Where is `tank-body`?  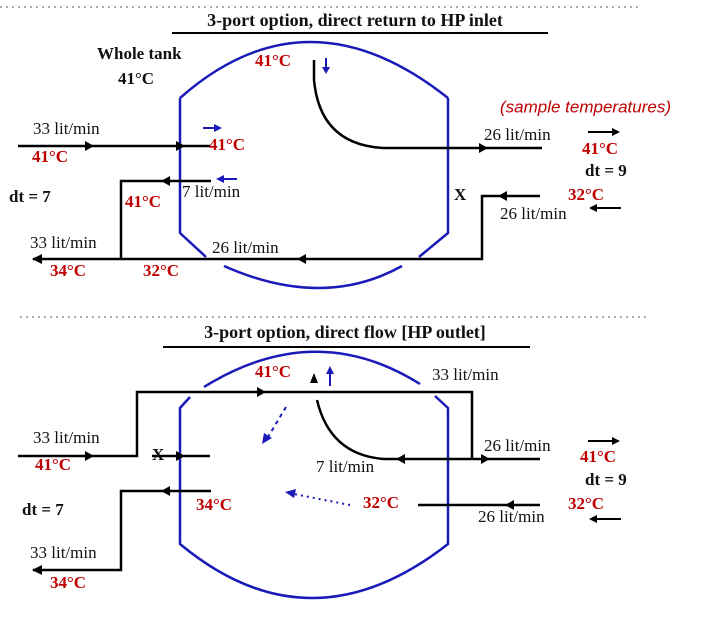 tank-body is located at coordinates (314, 497).